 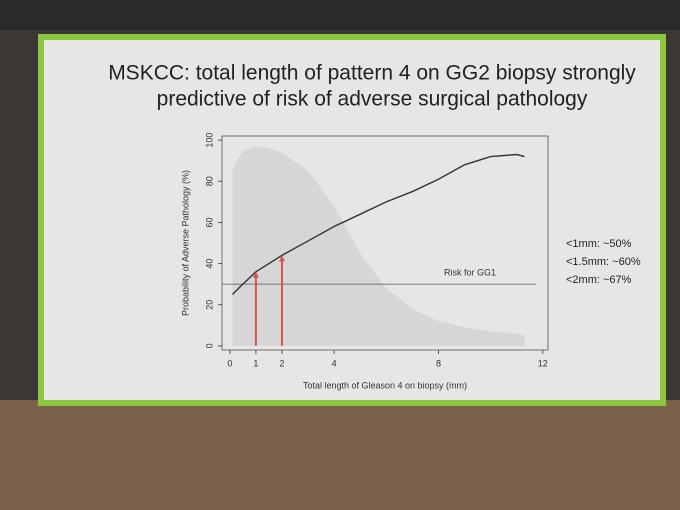 I want to click on x-axis-label: Total length of Gleason 4 on biopsy (mm), so click(x=385, y=385).